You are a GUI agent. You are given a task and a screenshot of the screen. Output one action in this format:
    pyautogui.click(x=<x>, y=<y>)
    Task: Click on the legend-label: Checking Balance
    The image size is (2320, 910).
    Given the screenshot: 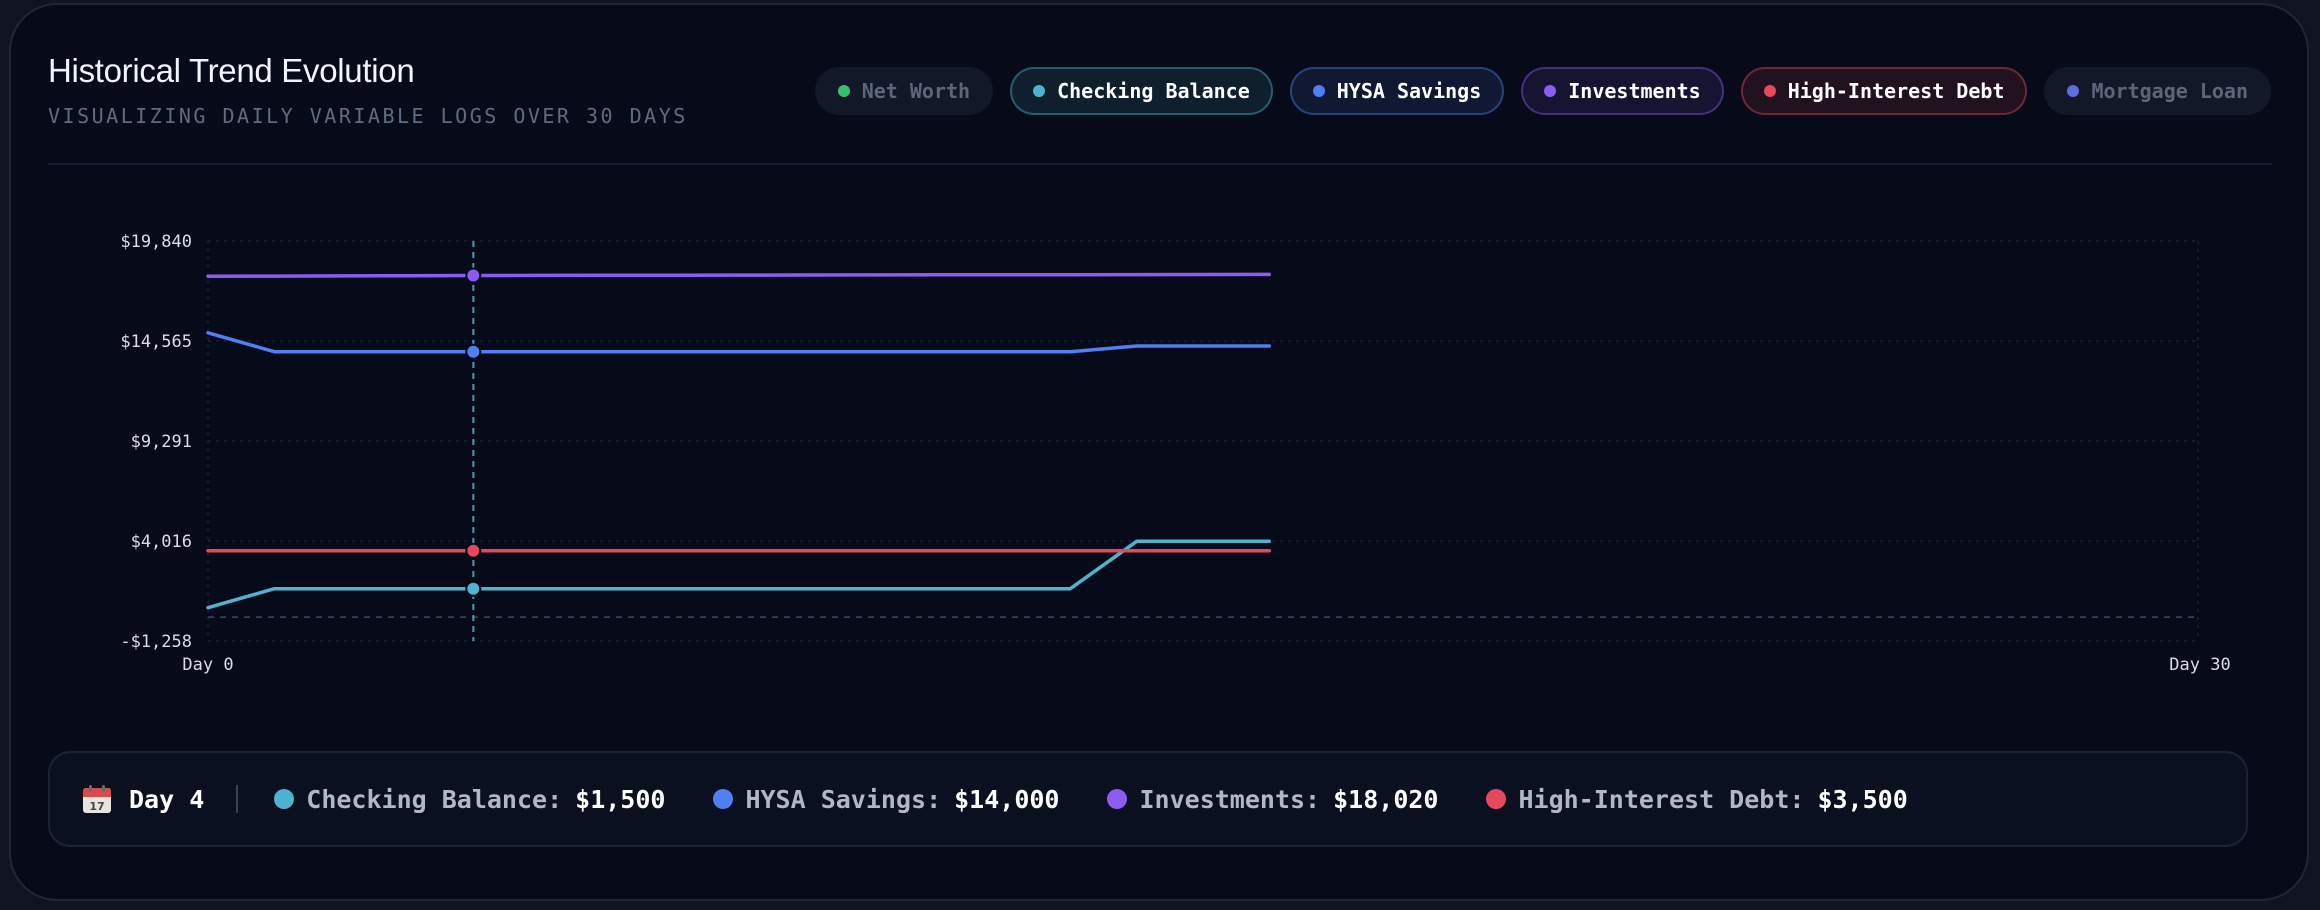 What is the action you would take?
    pyautogui.click(x=1153, y=91)
    